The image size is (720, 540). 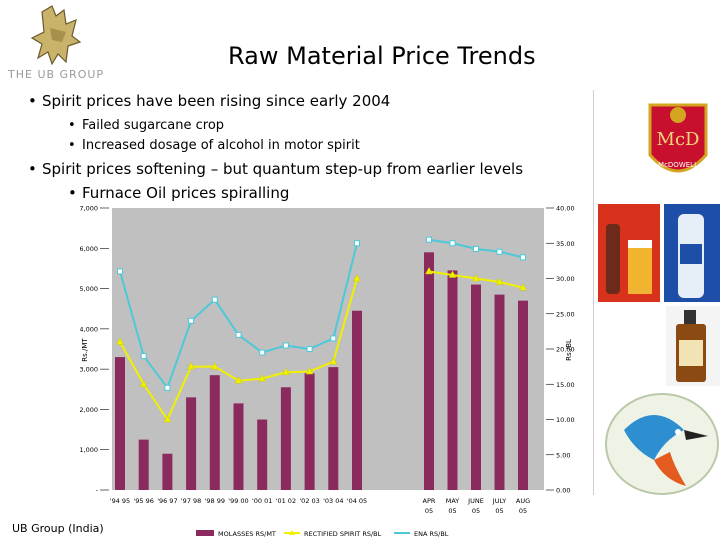 What do you see at coordinates (146, 125) in the screenshot?
I see `bullet-subitem: • Failed sugarcane crop` at bounding box center [146, 125].